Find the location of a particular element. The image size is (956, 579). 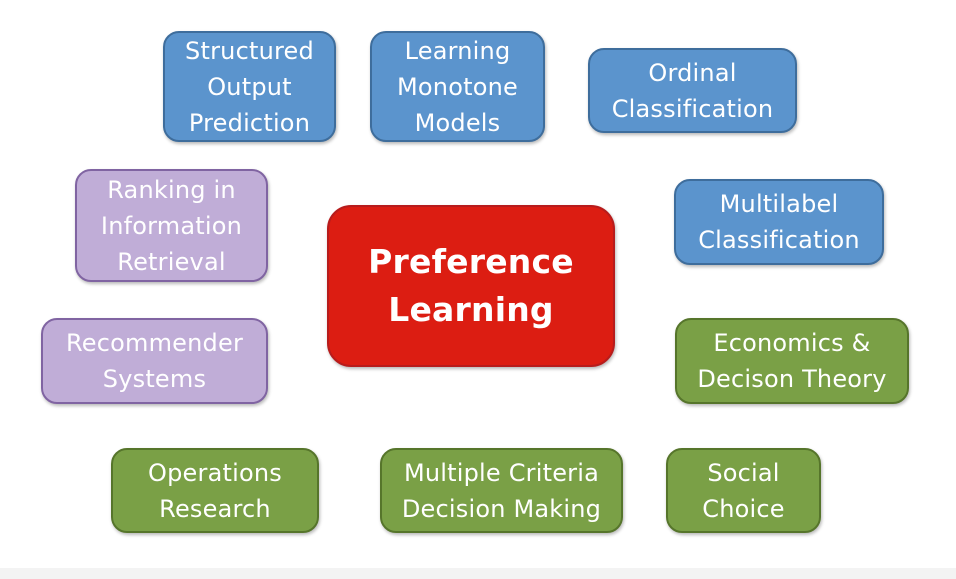

learning-monotone-models-node: Learning Monotone Models is located at coordinates (457, 86).